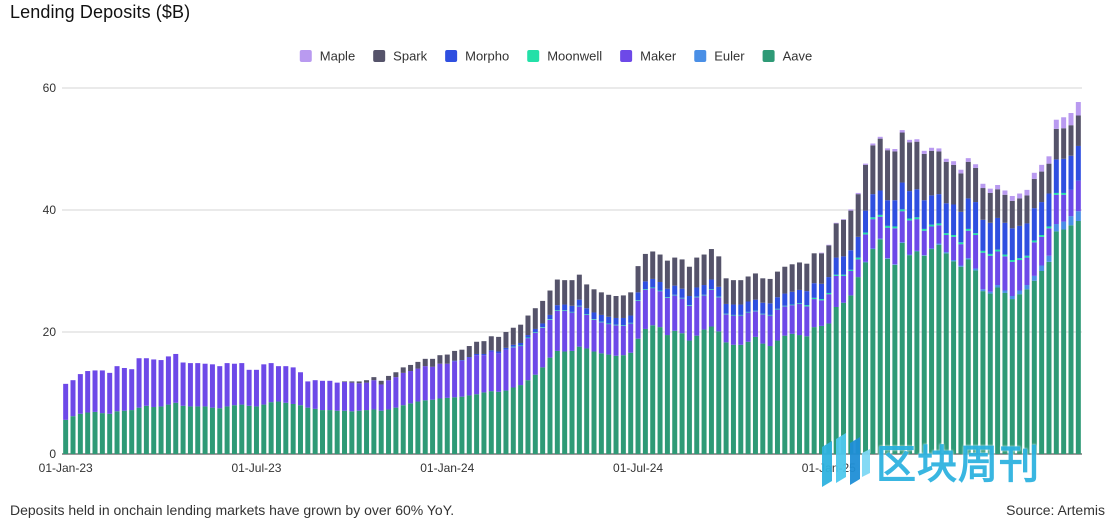  Describe the element at coordinates (1055, 510) in the screenshot. I see `chart-source: Source: Artemis` at that location.